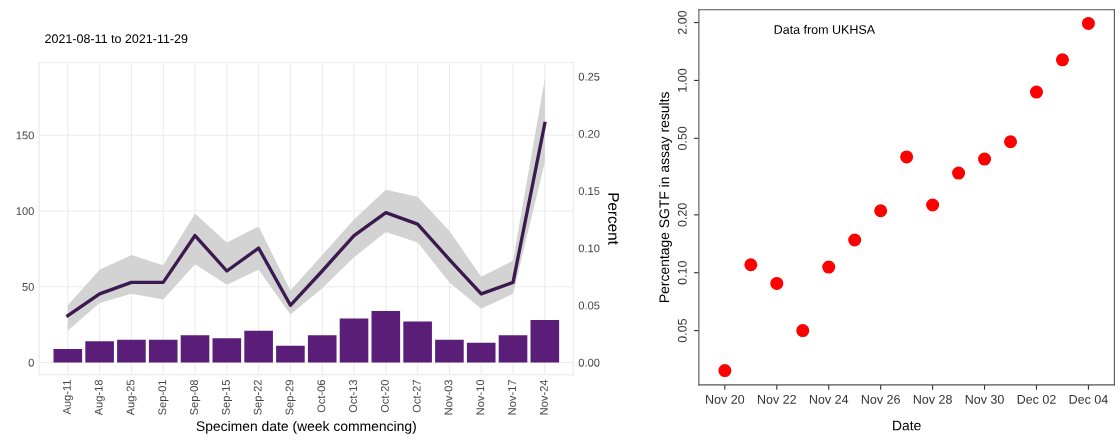 This screenshot has height=446, width=1120. Describe the element at coordinates (825, 29) in the screenshot. I see `annotation: Data from UKHSA` at that location.